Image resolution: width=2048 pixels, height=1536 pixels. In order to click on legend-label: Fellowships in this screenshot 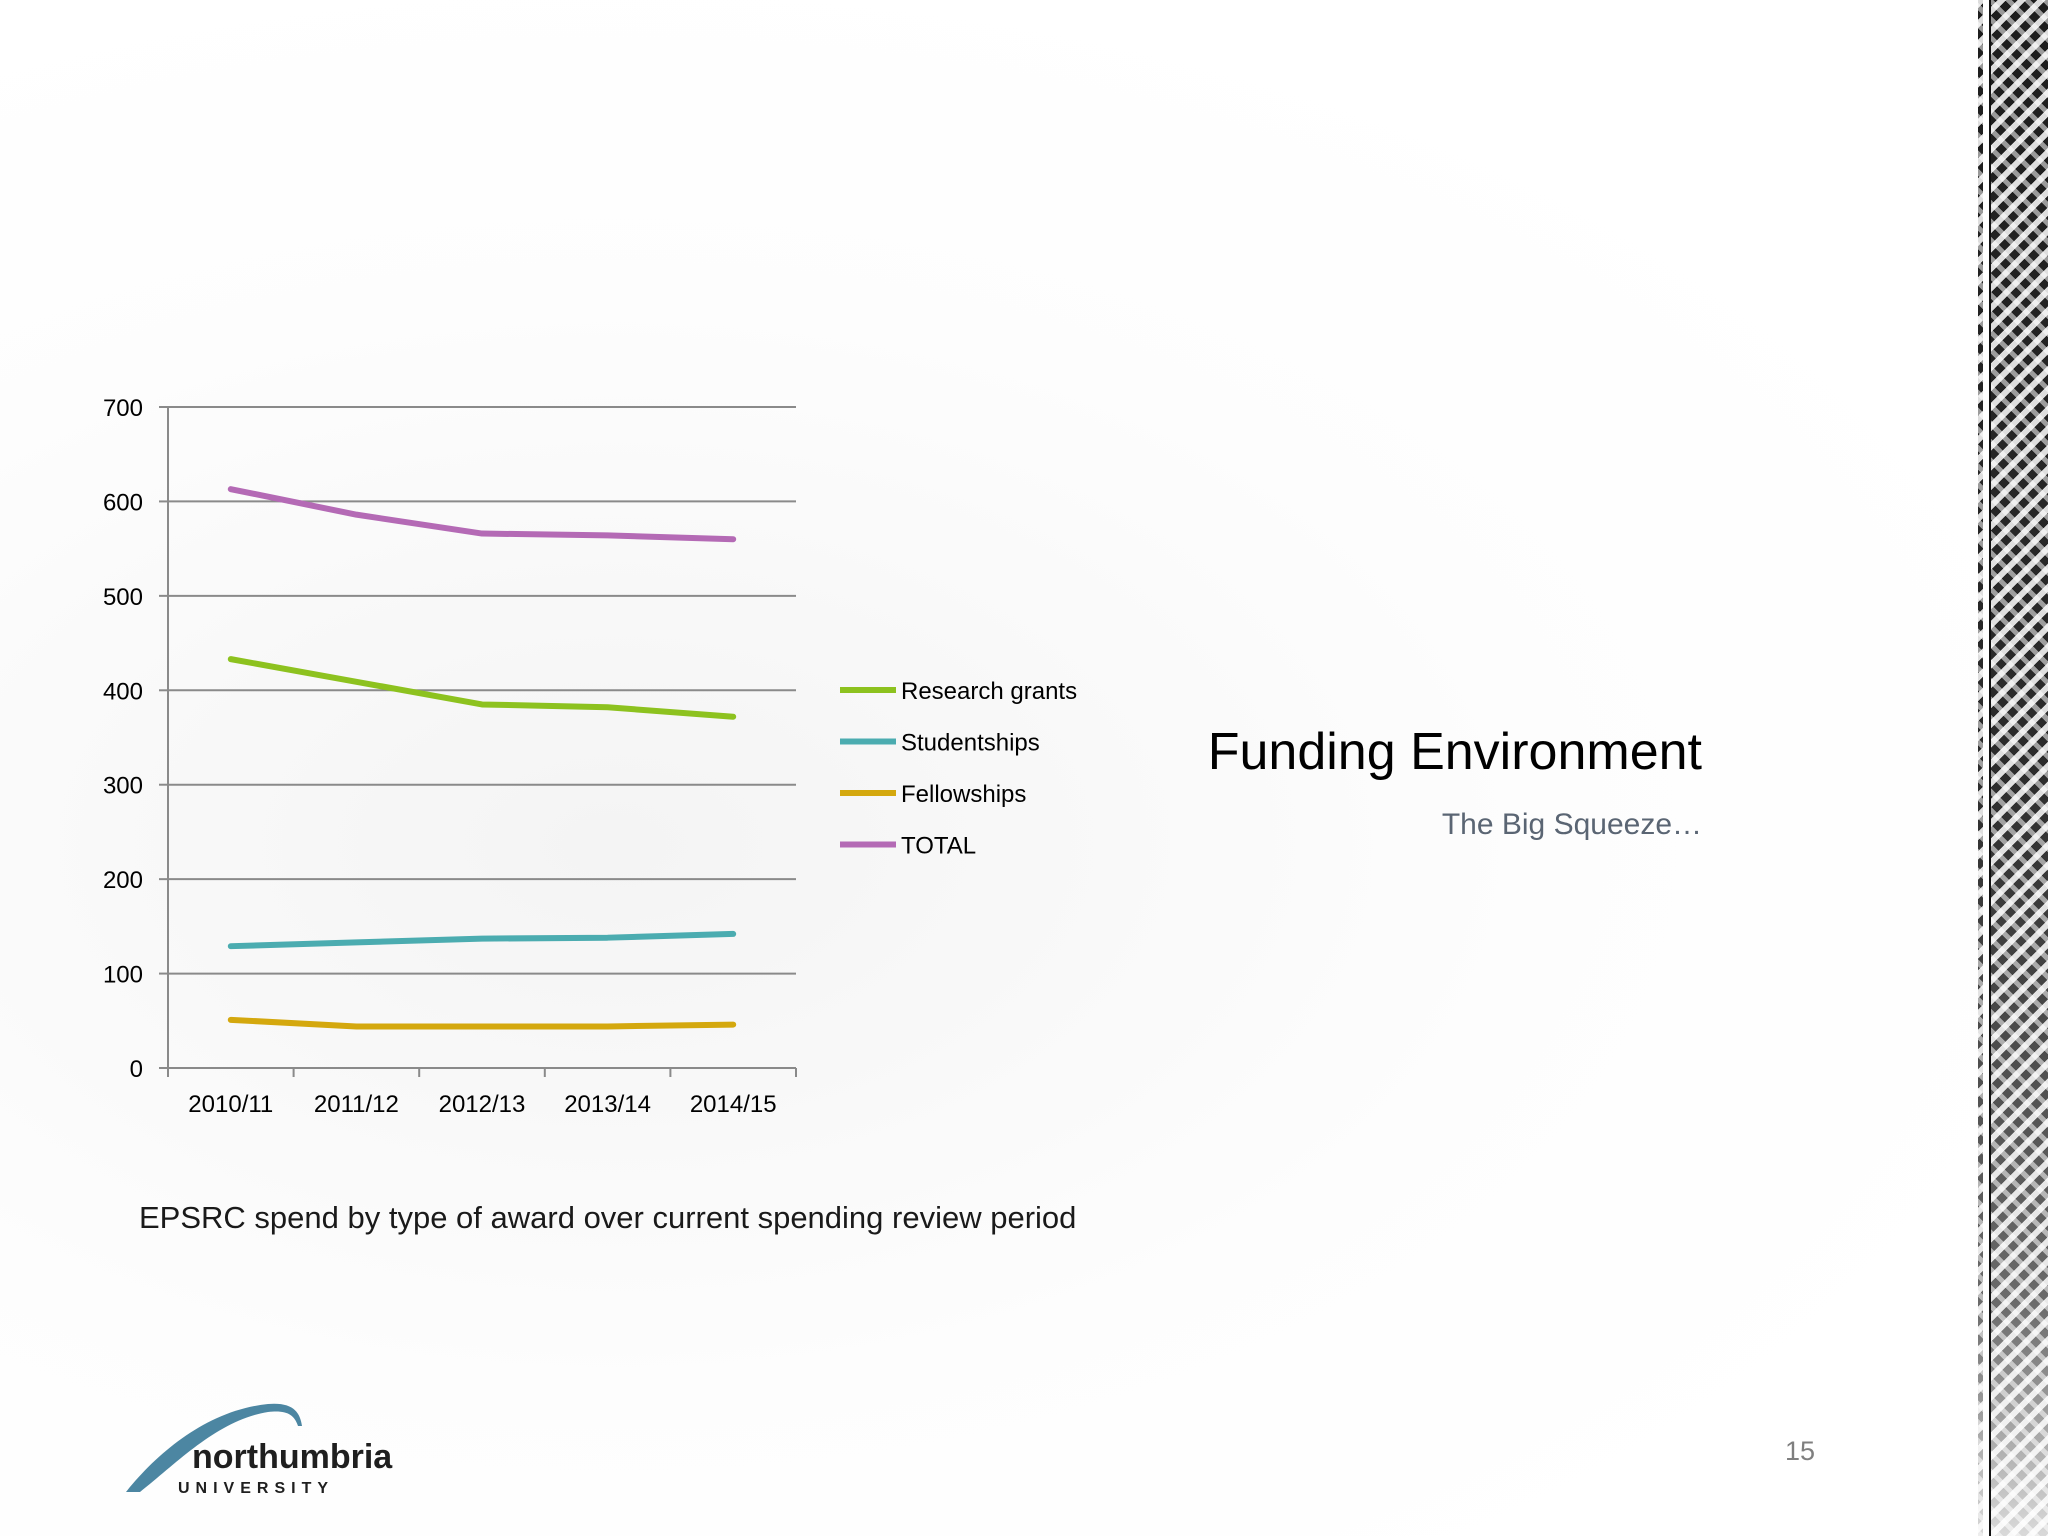, I will do `click(963, 794)`.